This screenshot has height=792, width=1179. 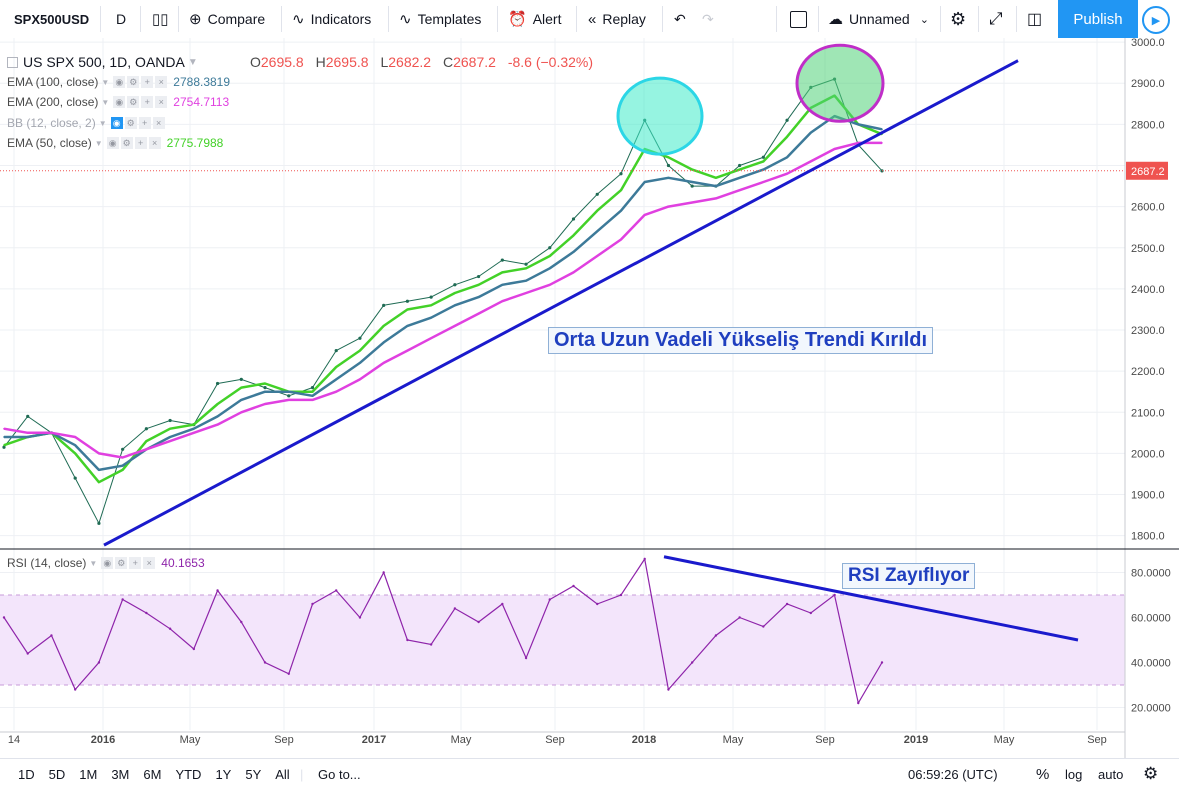 I want to click on range-5d: 5D, so click(x=57, y=774).